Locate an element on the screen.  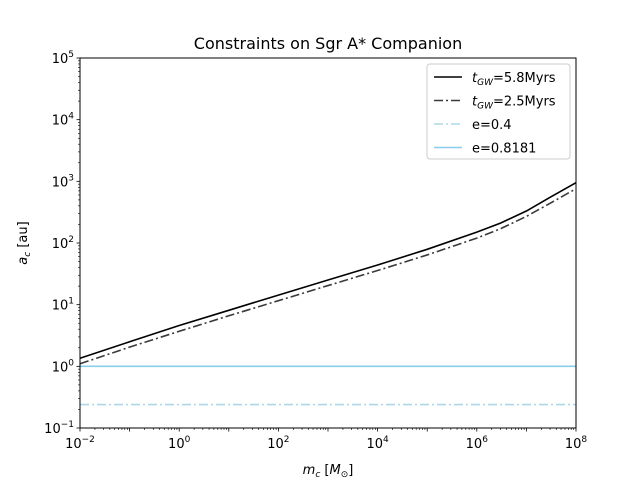
y-tick-exponent: 2 is located at coordinates (71, 240).